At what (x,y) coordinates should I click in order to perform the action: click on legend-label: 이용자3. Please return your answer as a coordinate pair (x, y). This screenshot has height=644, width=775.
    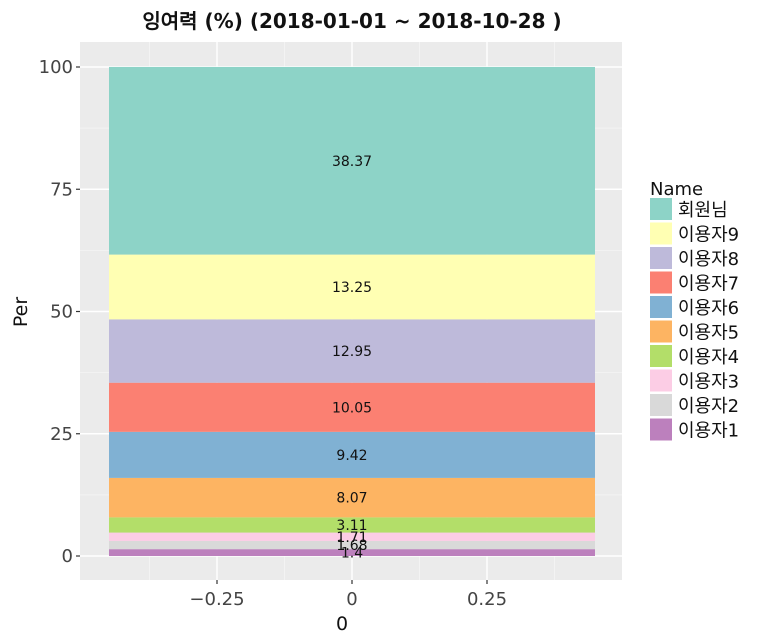
    Looking at the image, I should click on (708, 382).